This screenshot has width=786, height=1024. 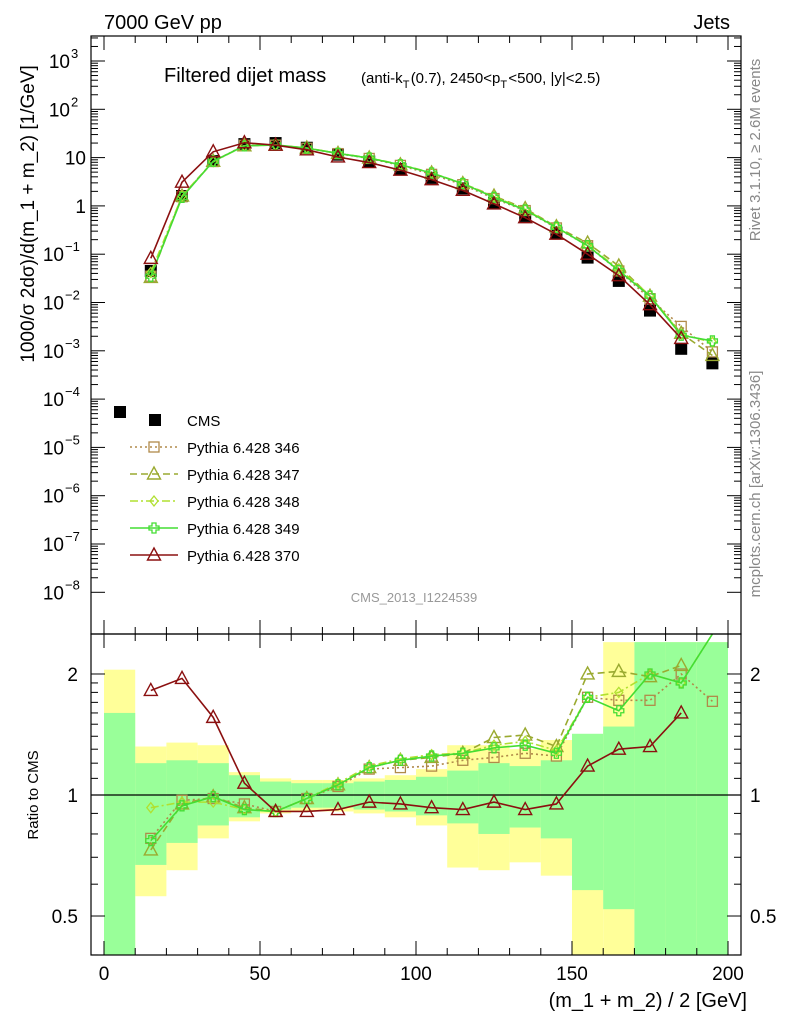 I want to click on series-p370, so click(x=416, y=239).